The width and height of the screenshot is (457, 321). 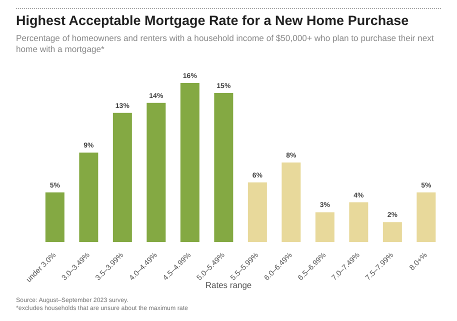 I want to click on chart-subtitle: Percentage of homeowners and renters with a household income of $50,000+ who plan to purchase their next home with a mortgage*, so click(x=225, y=44).